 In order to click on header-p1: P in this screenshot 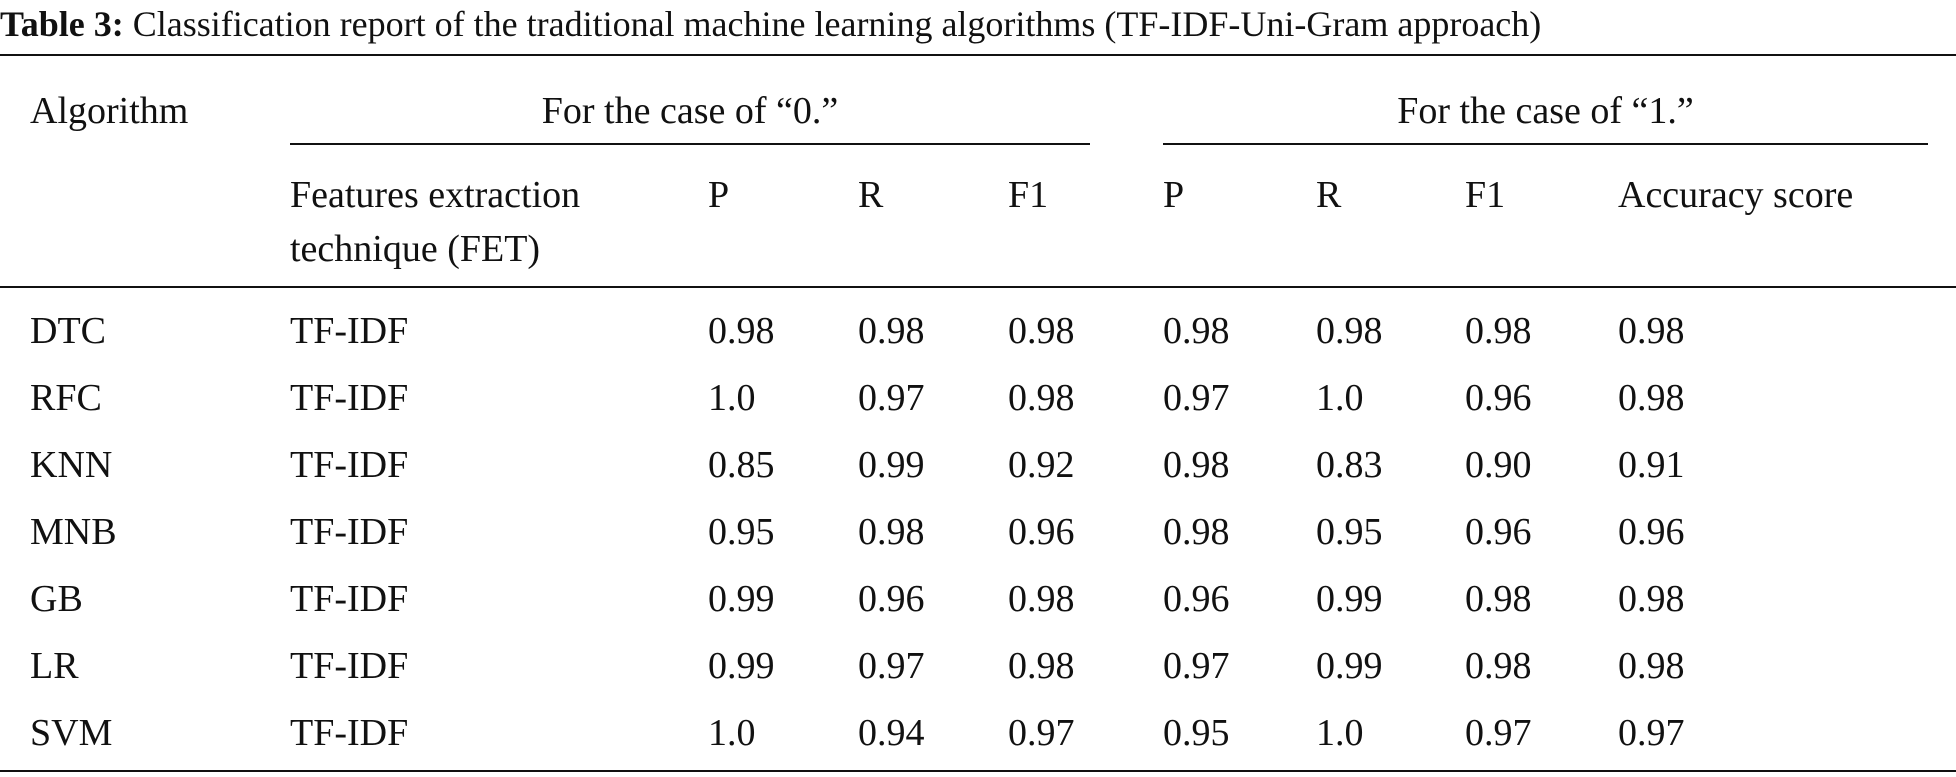, I will do `click(1174, 195)`.